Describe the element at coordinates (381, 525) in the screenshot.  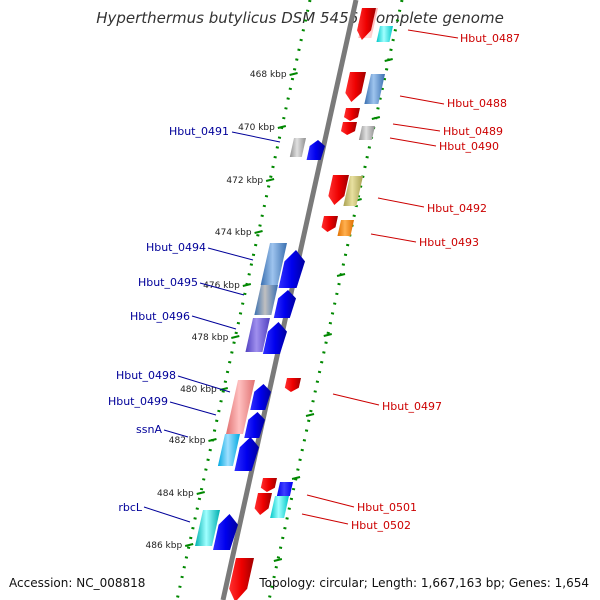
I see `gene-hbut-0502-label: Hbut_0502` at that location.